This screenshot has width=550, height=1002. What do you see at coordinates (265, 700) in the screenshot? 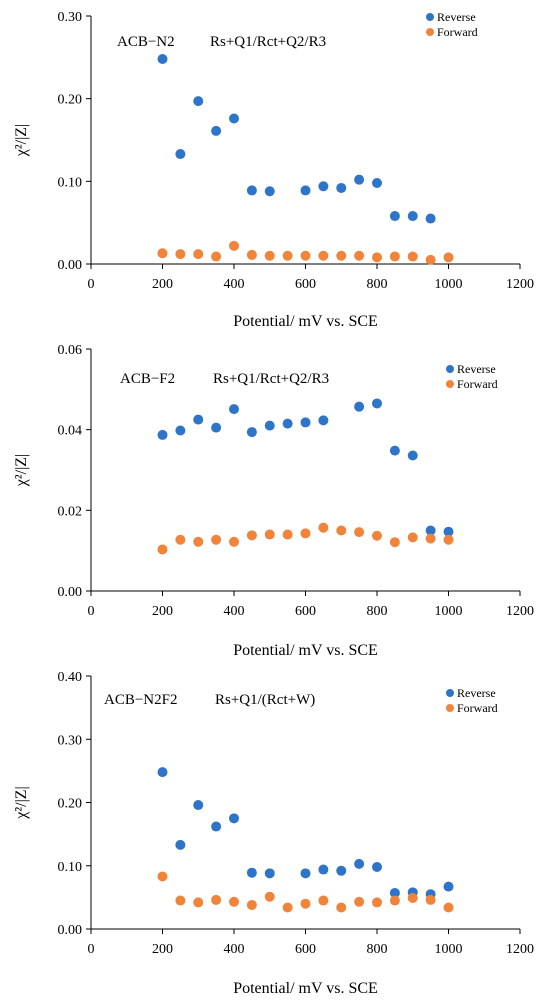
I see `model-annotation: Rs+Q1/(Rct+W)` at bounding box center [265, 700].